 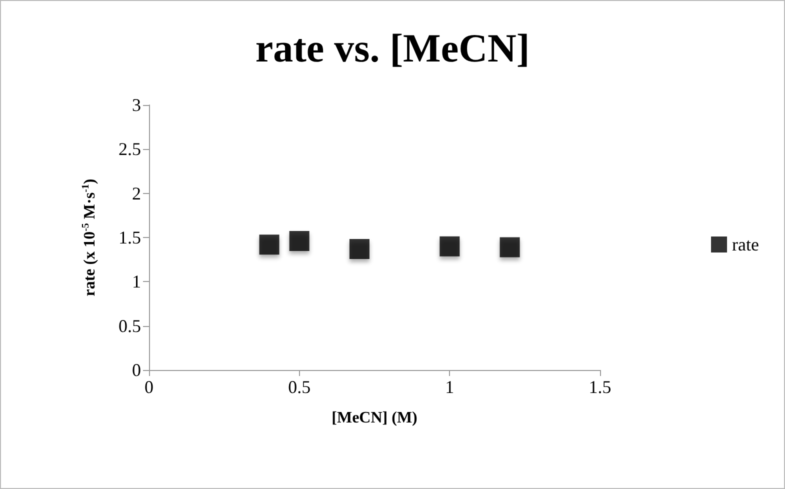 What do you see at coordinates (129, 149) in the screenshot?
I see `y-tick-label: 2.5` at bounding box center [129, 149].